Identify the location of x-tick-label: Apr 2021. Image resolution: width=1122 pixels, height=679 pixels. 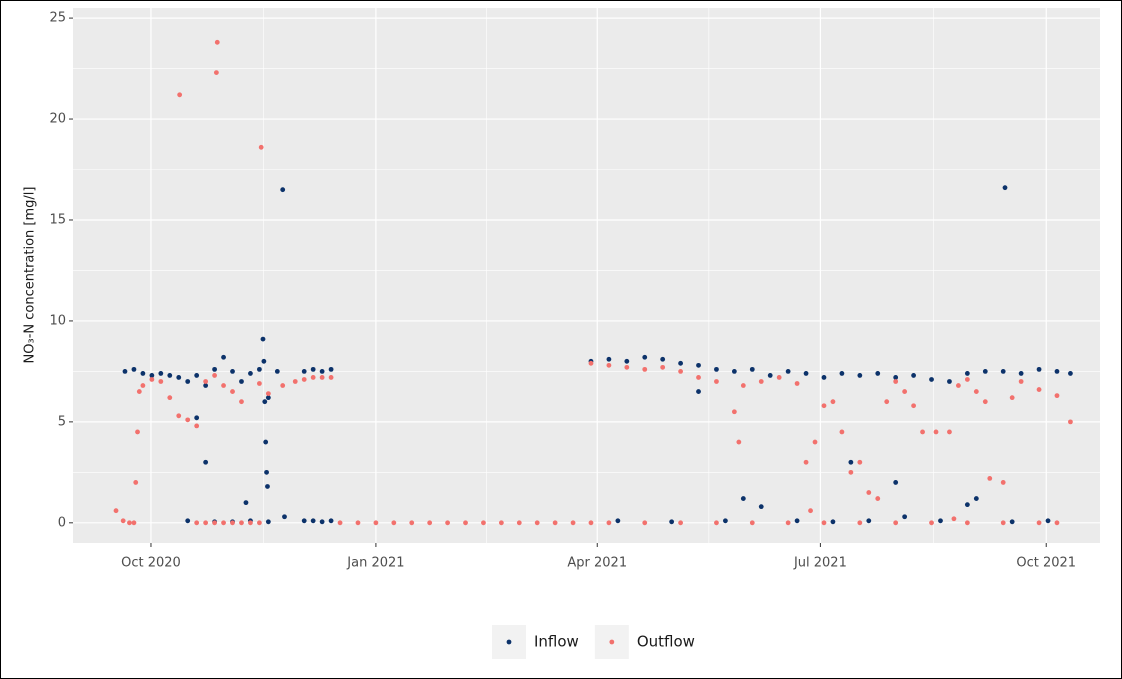
(597, 563).